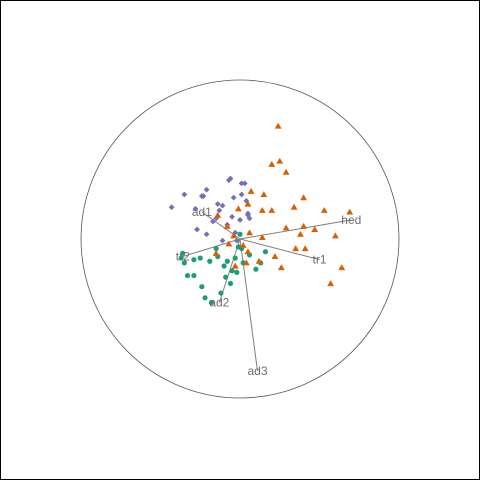 This screenshot has height=480, width=480. What do you see at coordinates (219, 303) in the screenshot?
I see `loading-label-ad2: ad2` at bounding box center [219, 303].